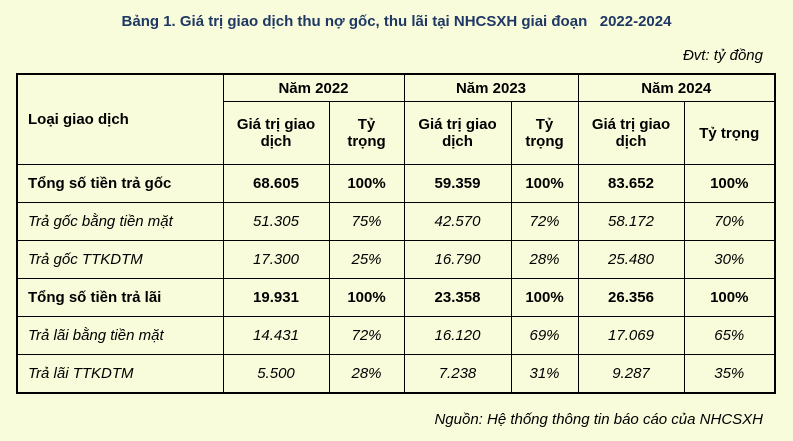 The height and width of the screenshot is (441, 793). Describe the element at coordinates (544, 335) in the screenshot. I see `share-2023-cell: 69%` at that location.